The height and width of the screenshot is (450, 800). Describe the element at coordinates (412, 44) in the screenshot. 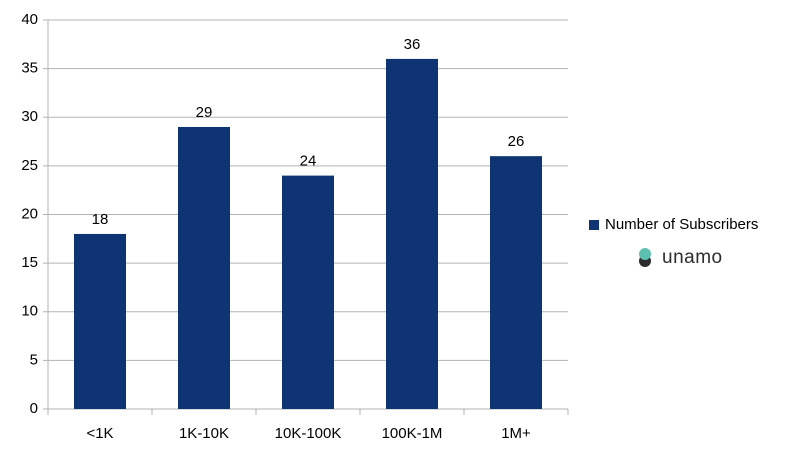

I see `data-label: 36` at that location.